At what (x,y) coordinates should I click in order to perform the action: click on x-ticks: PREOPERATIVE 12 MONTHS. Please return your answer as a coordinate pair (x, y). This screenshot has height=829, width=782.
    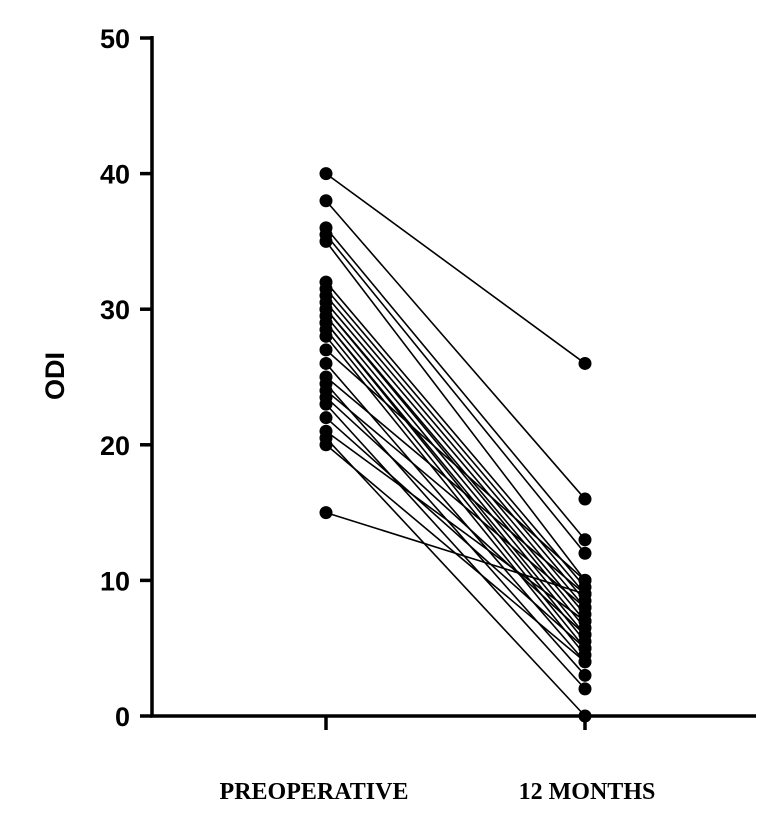
    Looking at the image, I should click on (438, 760).